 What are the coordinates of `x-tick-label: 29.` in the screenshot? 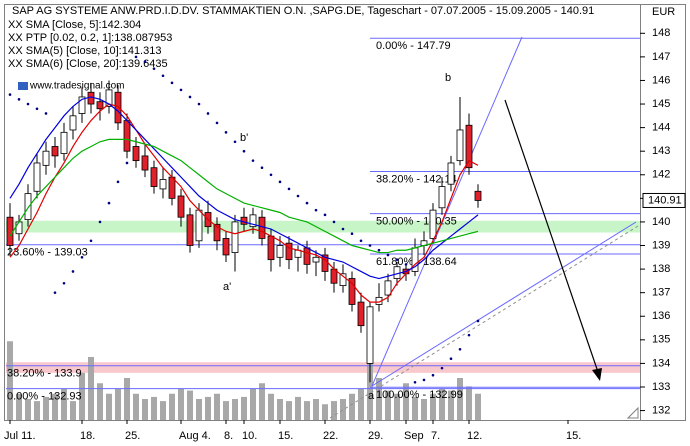 It's located at (375, 436).